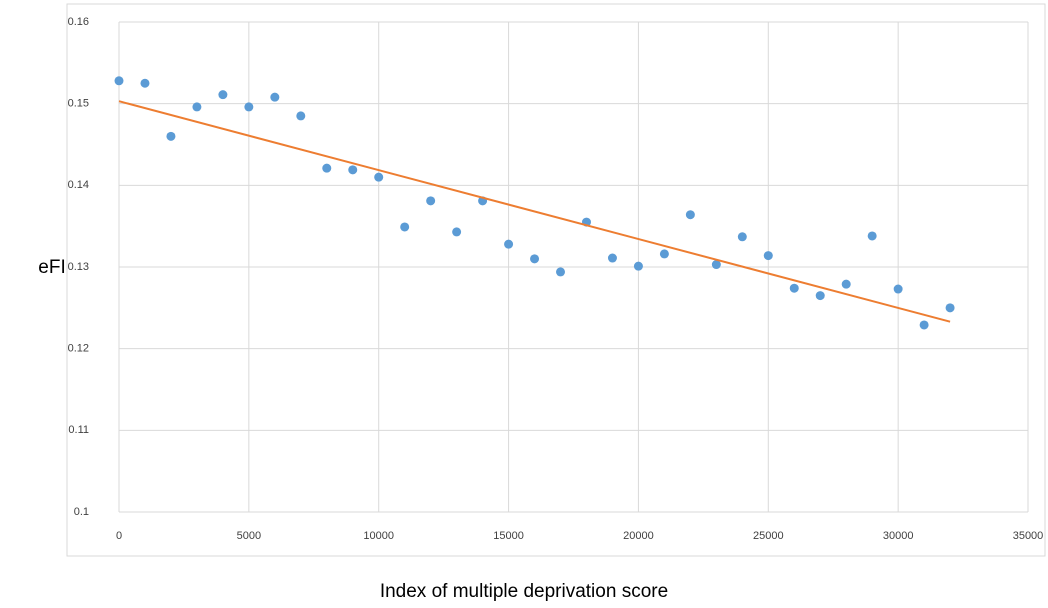  Describe the element at coordinates (508, 536) in the screenshot. I see `x-tick-label: 15000` at that location.